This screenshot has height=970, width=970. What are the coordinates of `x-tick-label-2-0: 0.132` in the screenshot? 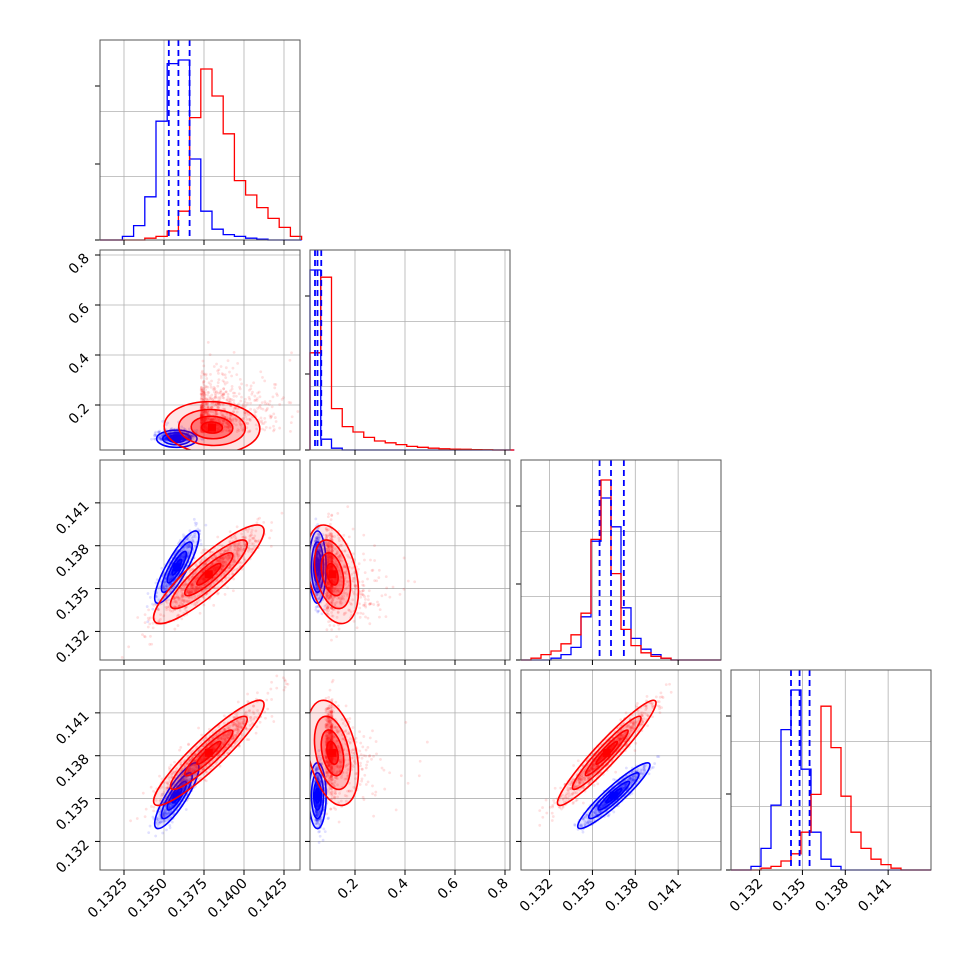 It's located at (537, 896).